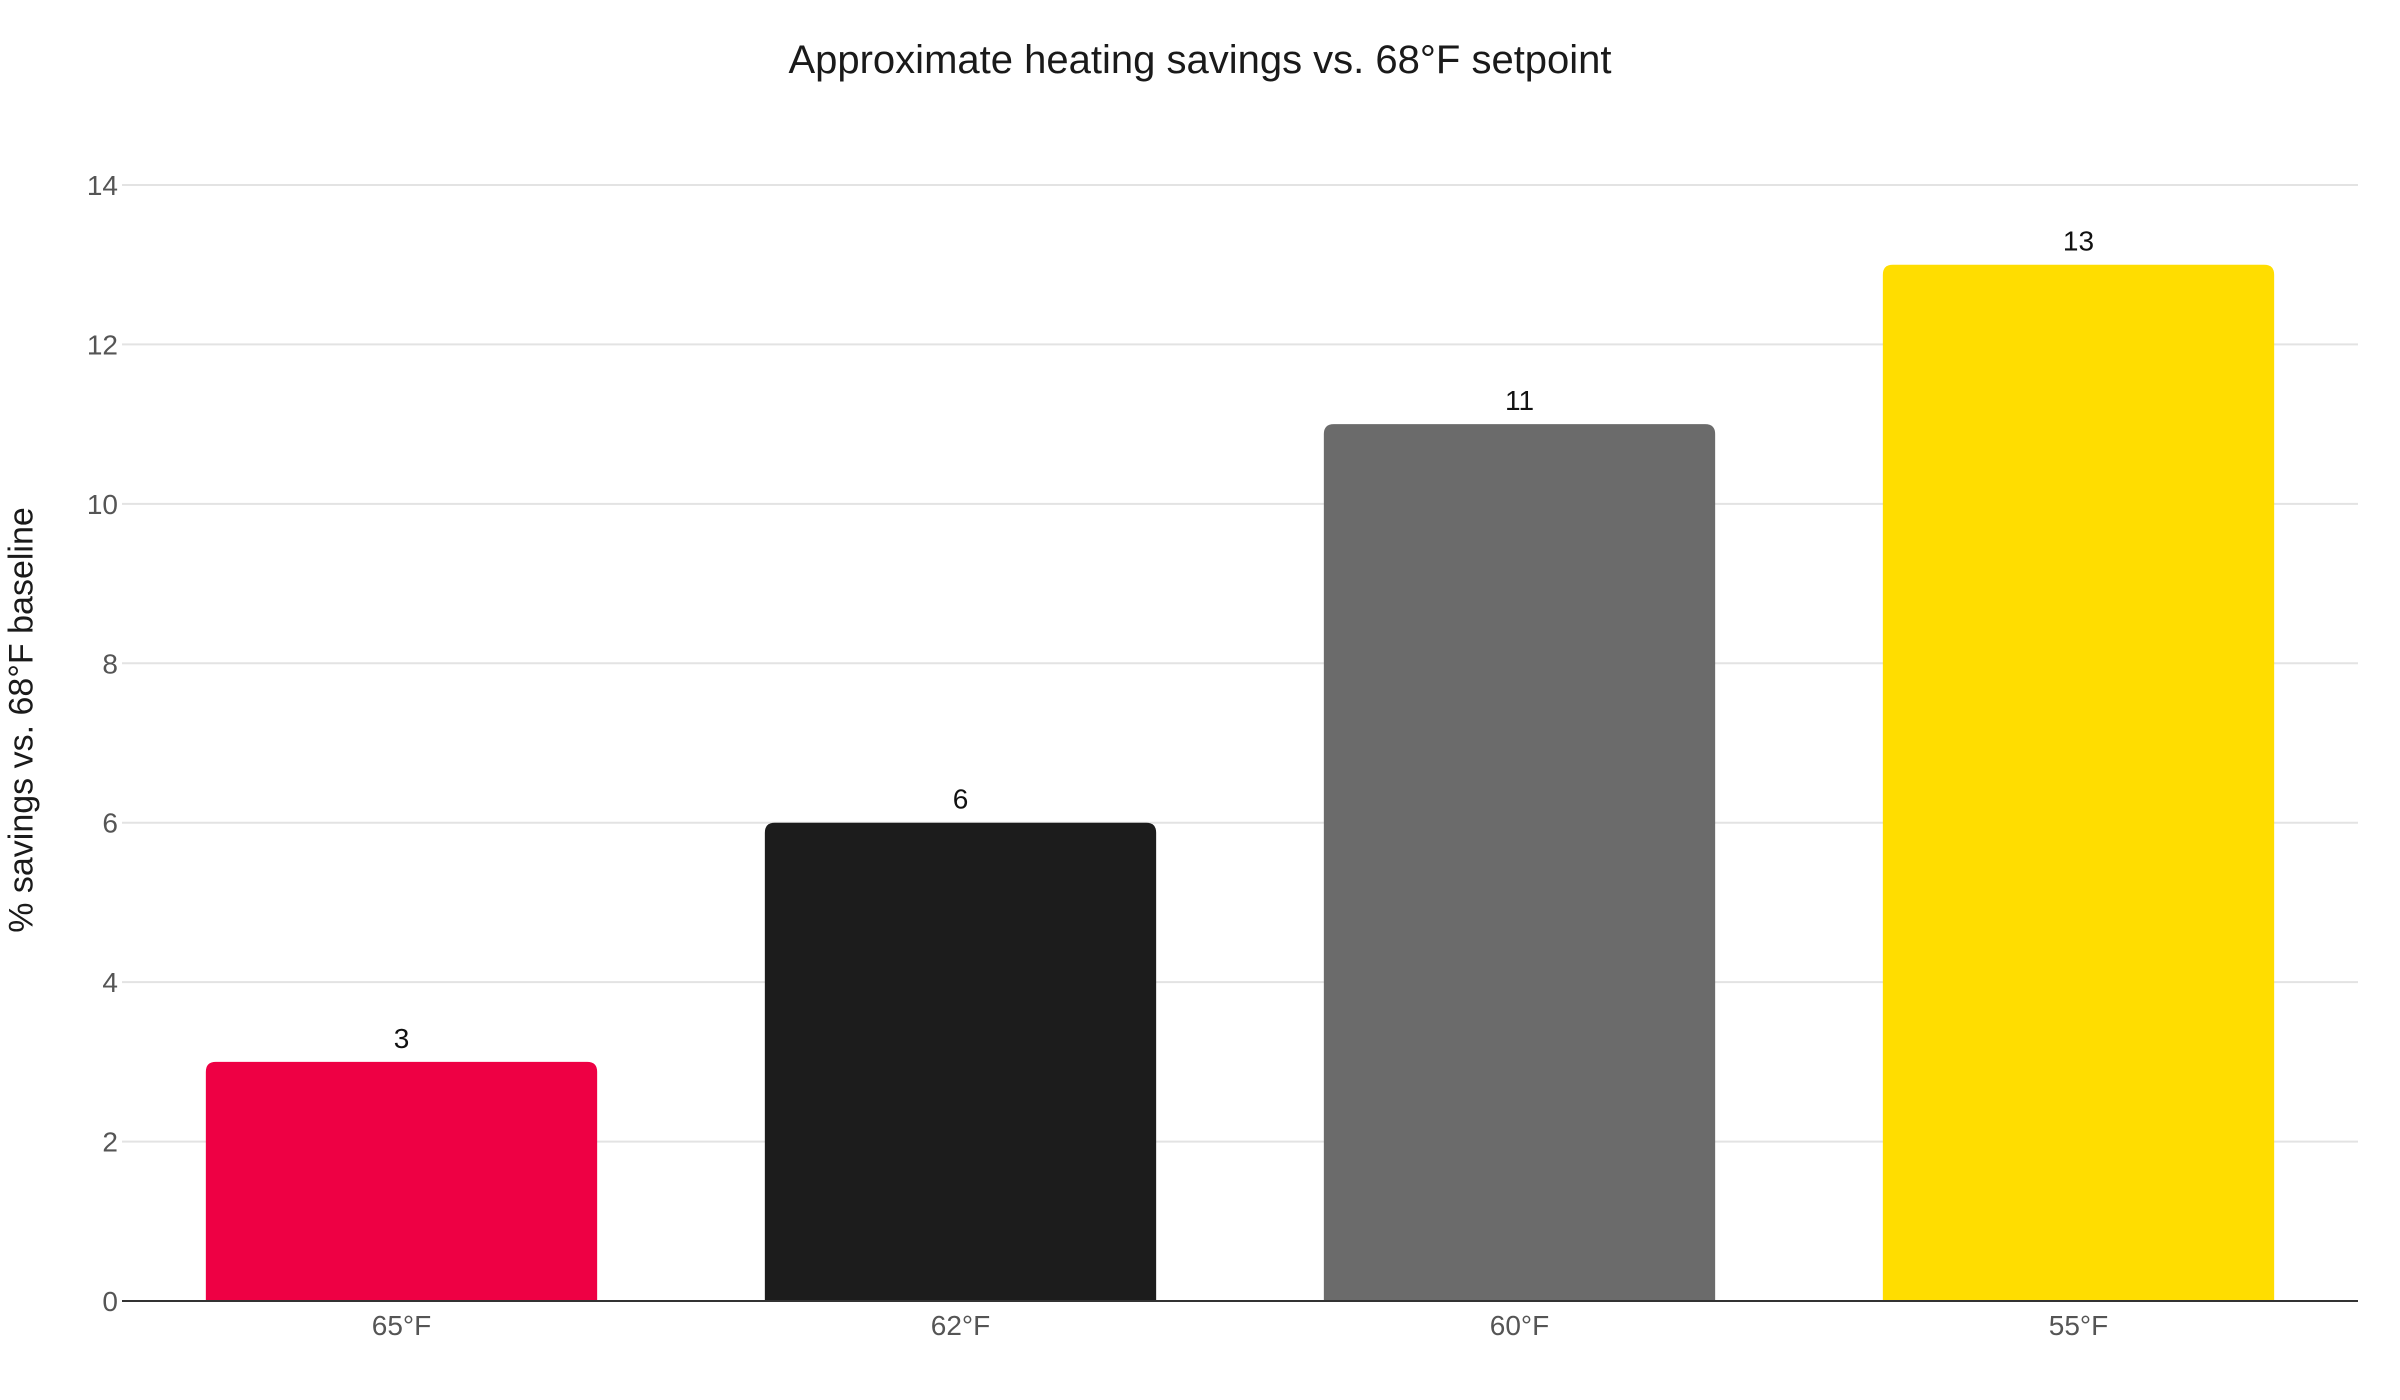 The width and height of the screenshot is (2400, 1400). Describe the element at coordinates (110, 663) in the screenshot. I see `y-tick-label: 8` at that location.